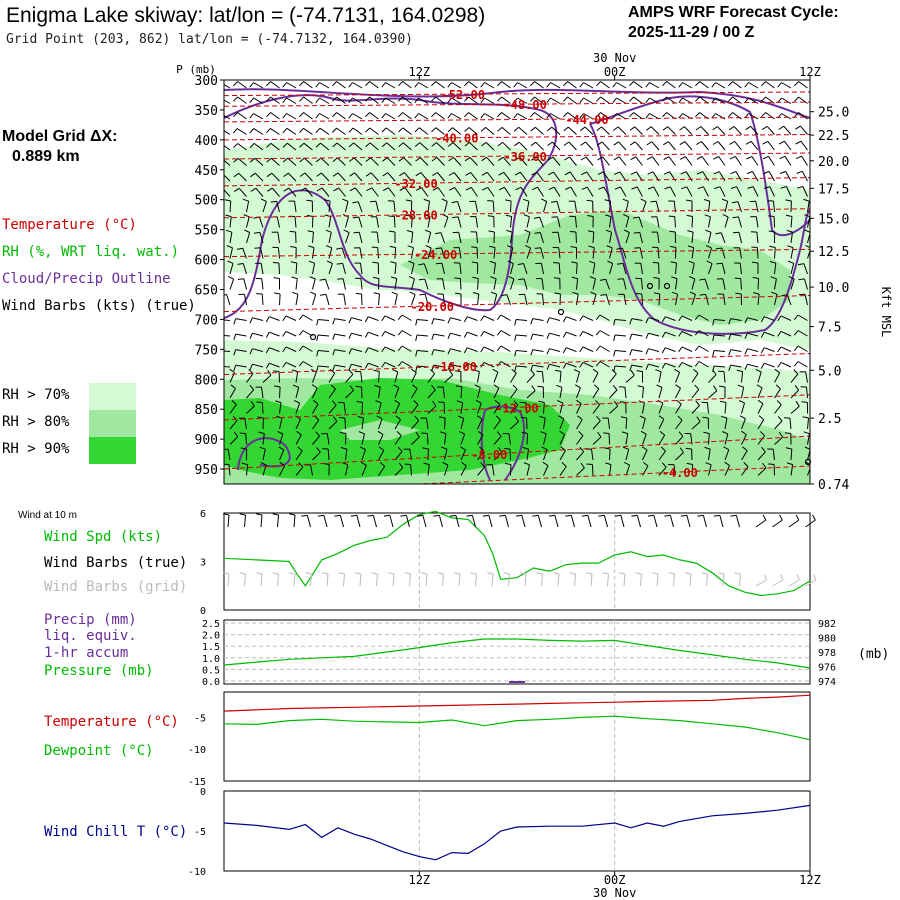  What do you see at coordinates (99, 306) in the screenshot?
I see `legend-wind-barbs: Wind Barbs (kts) (true)` at bounding box center [99, 306].